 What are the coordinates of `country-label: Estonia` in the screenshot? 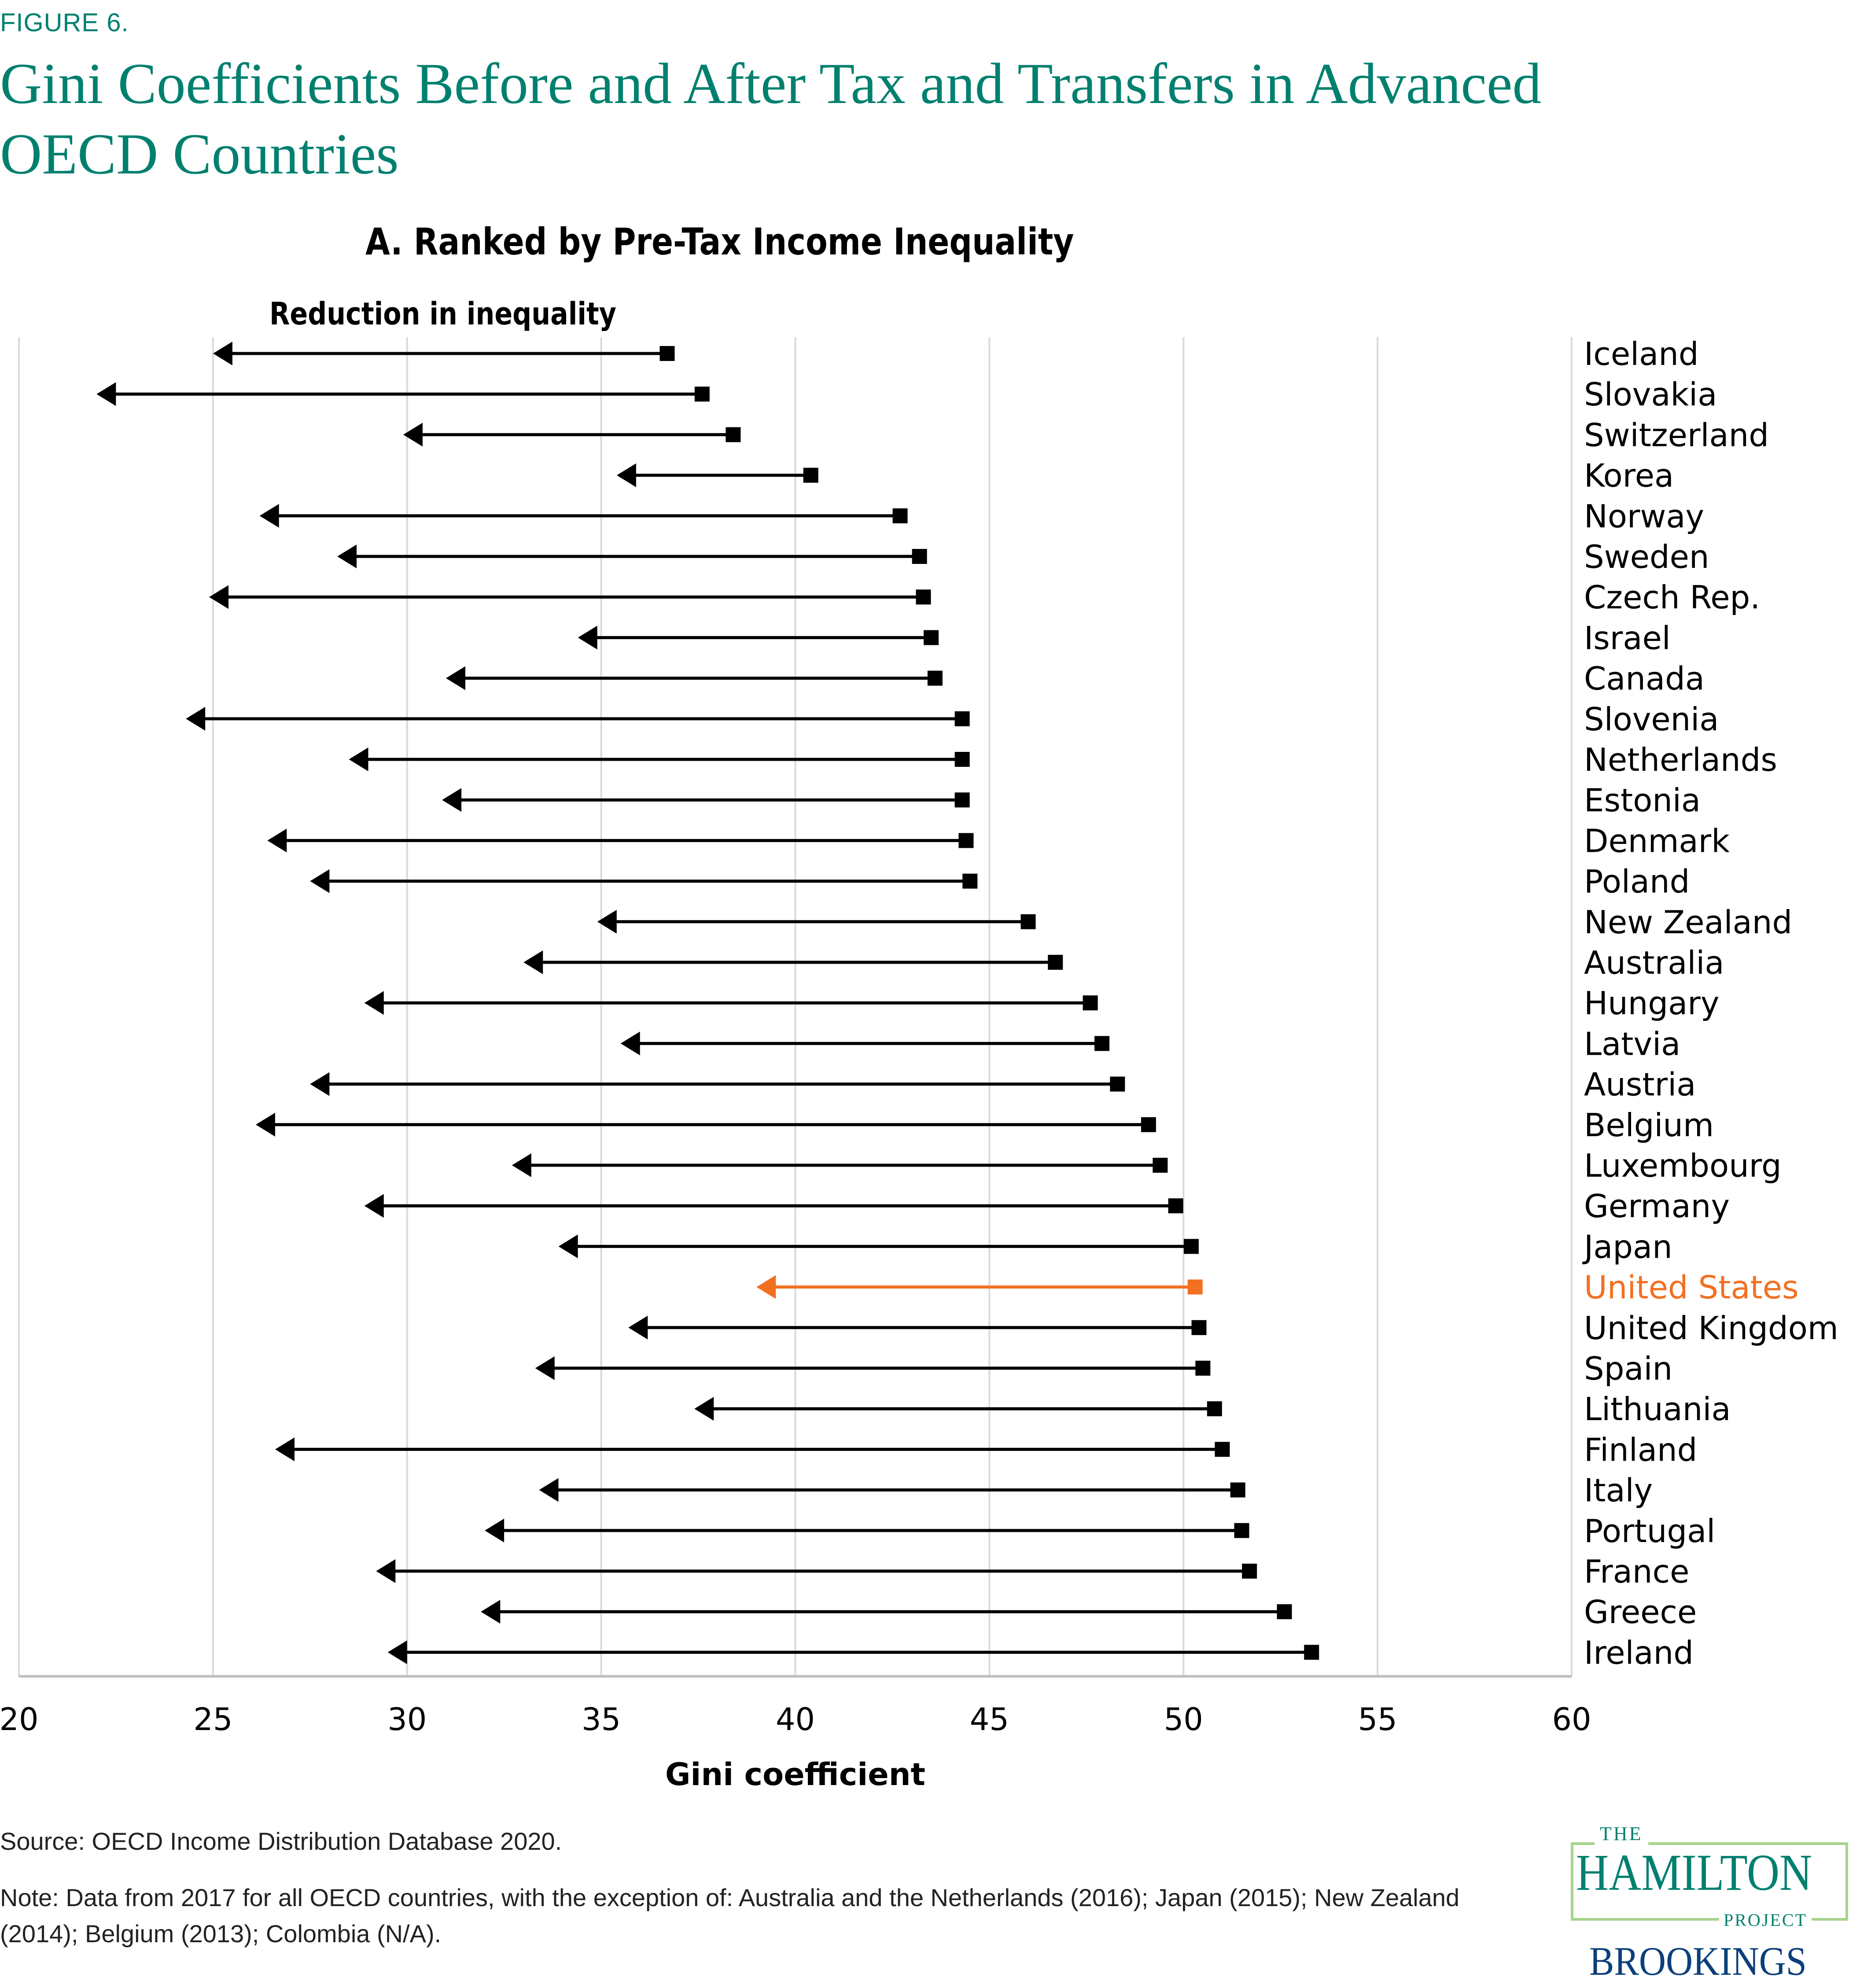 It's located at (1643, 800).